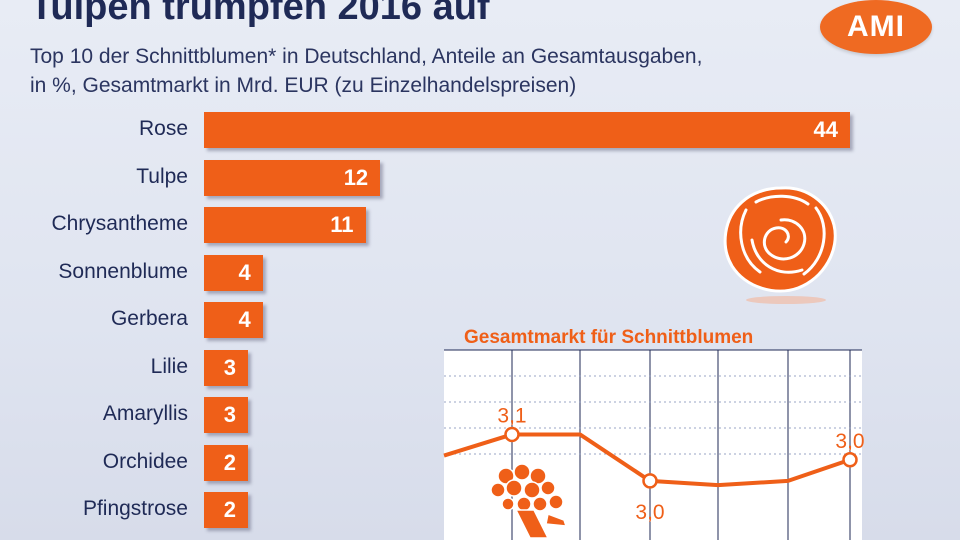 This screenshot has height=540, width=960. Describe the element at coordinates (849, 441) in the screenshot. I see `line-point-label-6: 3,0` at that location.